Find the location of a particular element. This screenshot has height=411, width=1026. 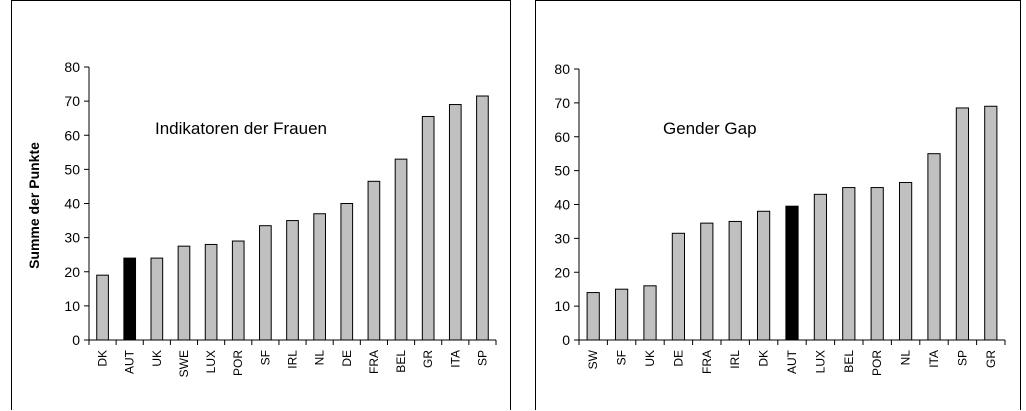

chart-annotation: Gender Gap is located at coordinates (710, 128).